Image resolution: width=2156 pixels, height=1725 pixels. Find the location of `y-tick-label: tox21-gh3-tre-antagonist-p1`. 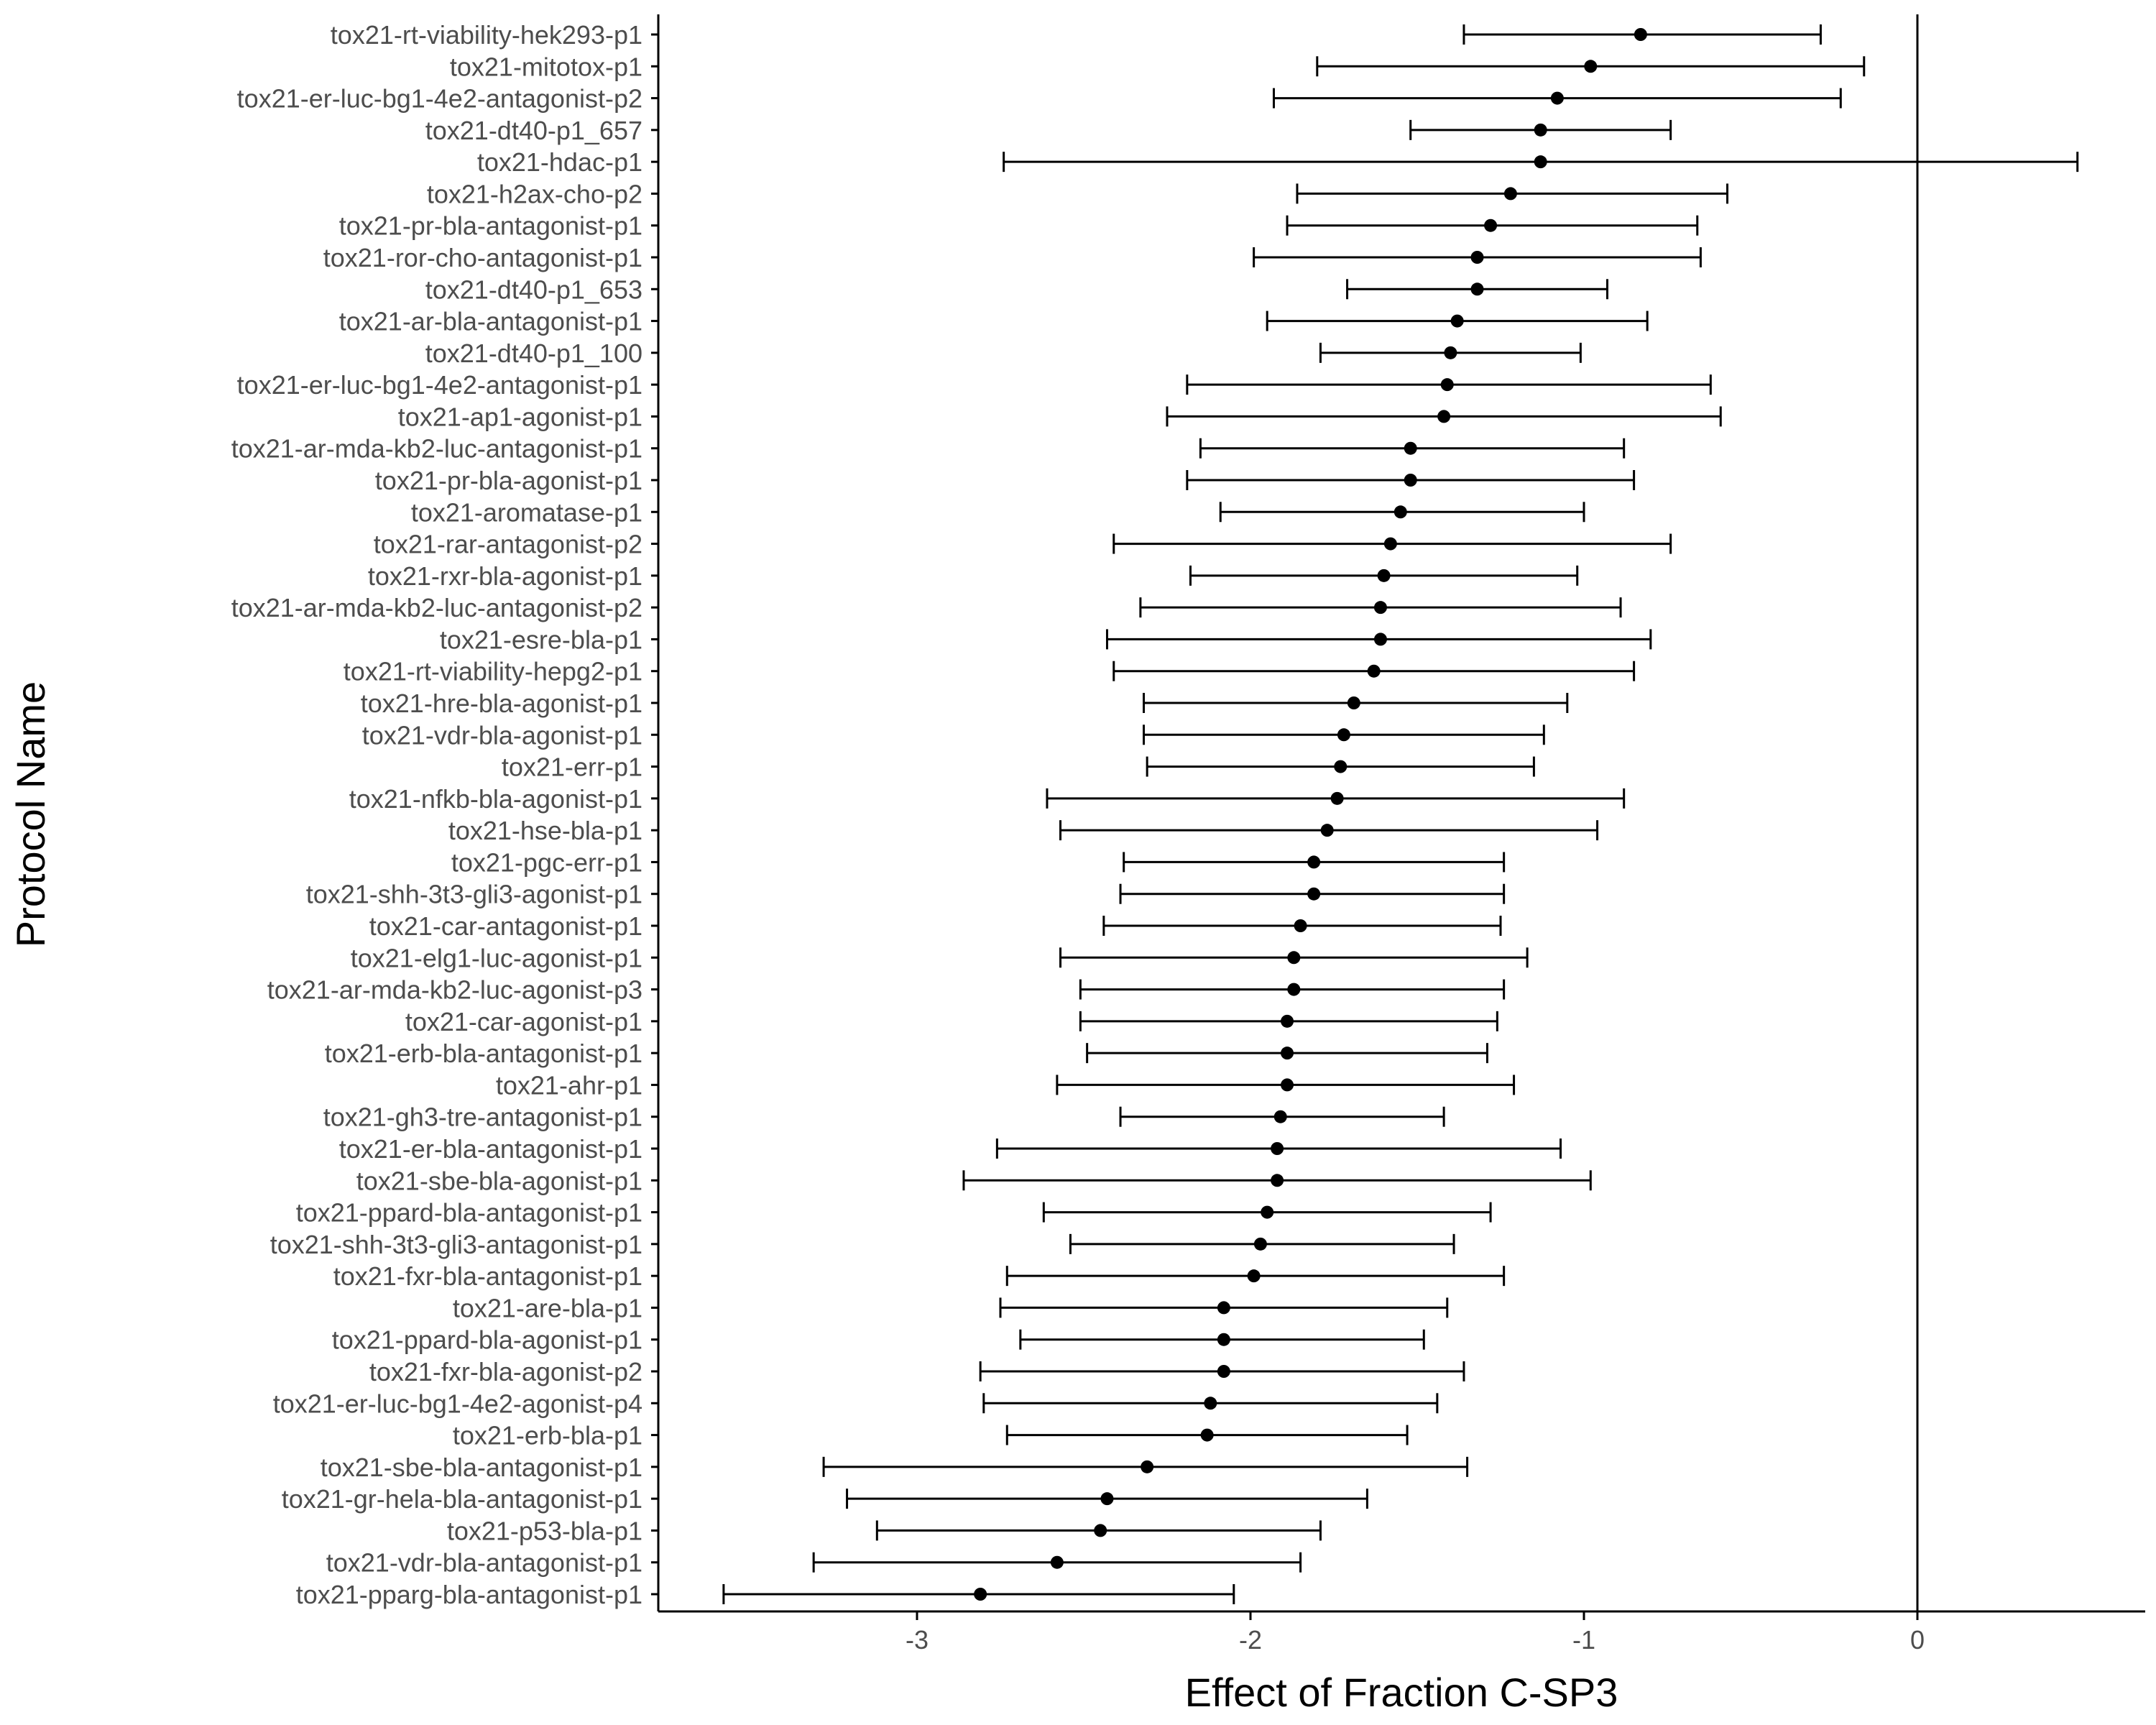

y-tick-label: tox21-gh3-tre-antagonist-p1 is located at coordinates (482, 1117).